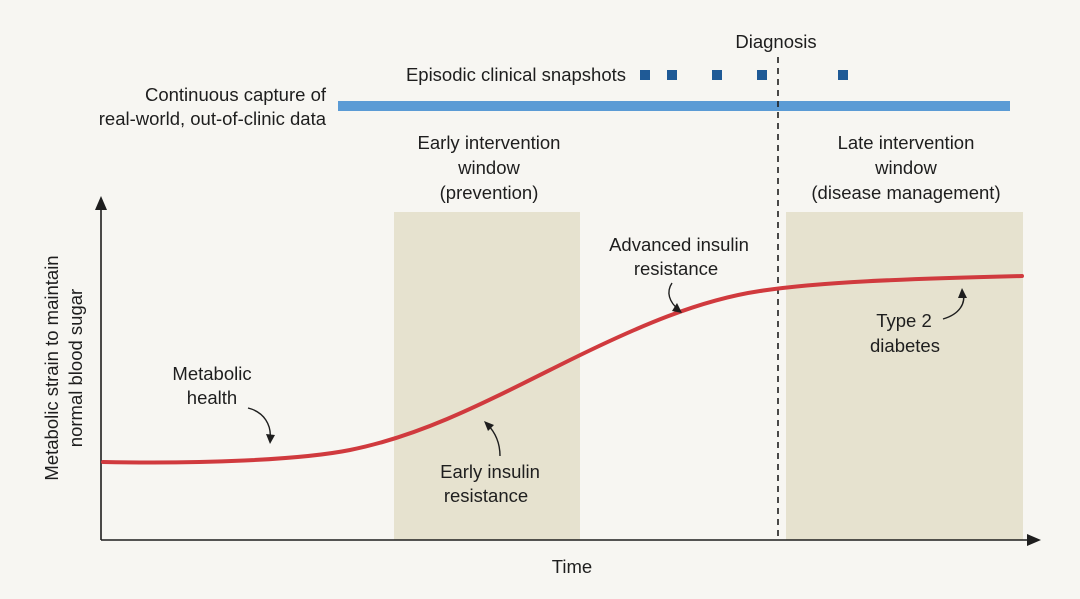 Image resolution: width=1080 pixels, height=599 pixels. Describe the element at coordinates (904, 376) in the screenshot. I see `late-intervention-window` at that location.